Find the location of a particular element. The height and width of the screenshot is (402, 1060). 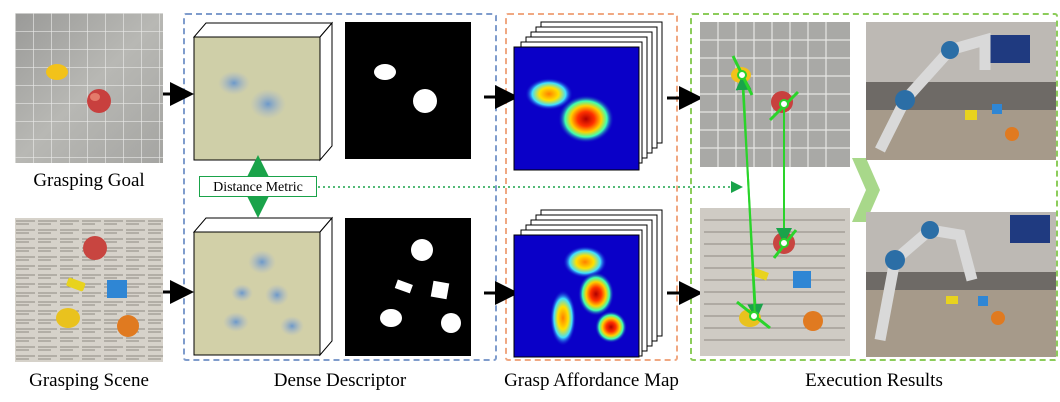

chevron-right-icon is located at coordinates (866, 190).